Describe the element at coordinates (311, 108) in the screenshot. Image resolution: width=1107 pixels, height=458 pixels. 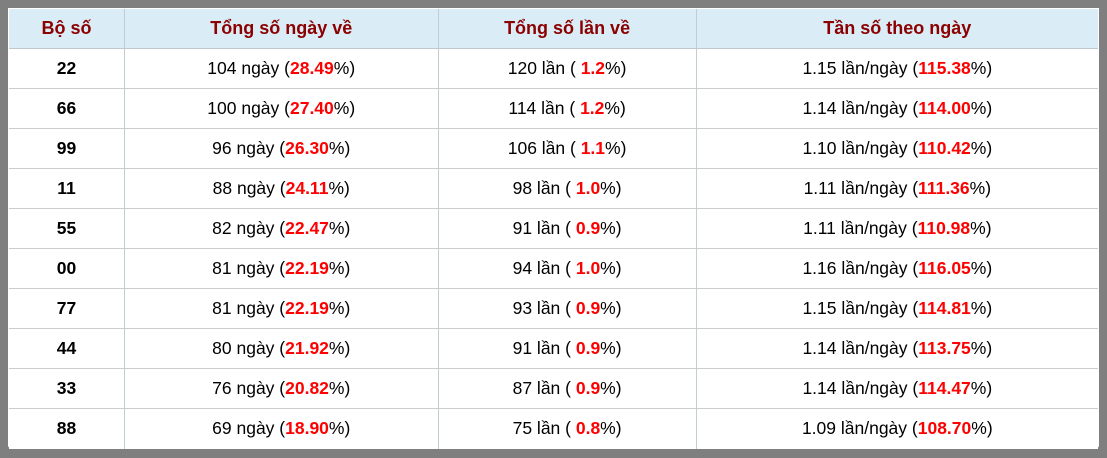
I see `percent-value: 27.40` at that location.